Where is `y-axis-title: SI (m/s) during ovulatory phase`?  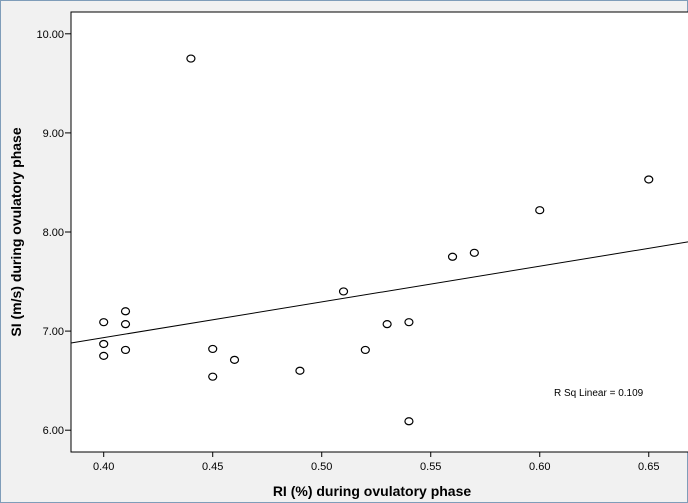 y-axis-title: SI (m/s) during ovulatory phase is located at coordinates (16, 231).